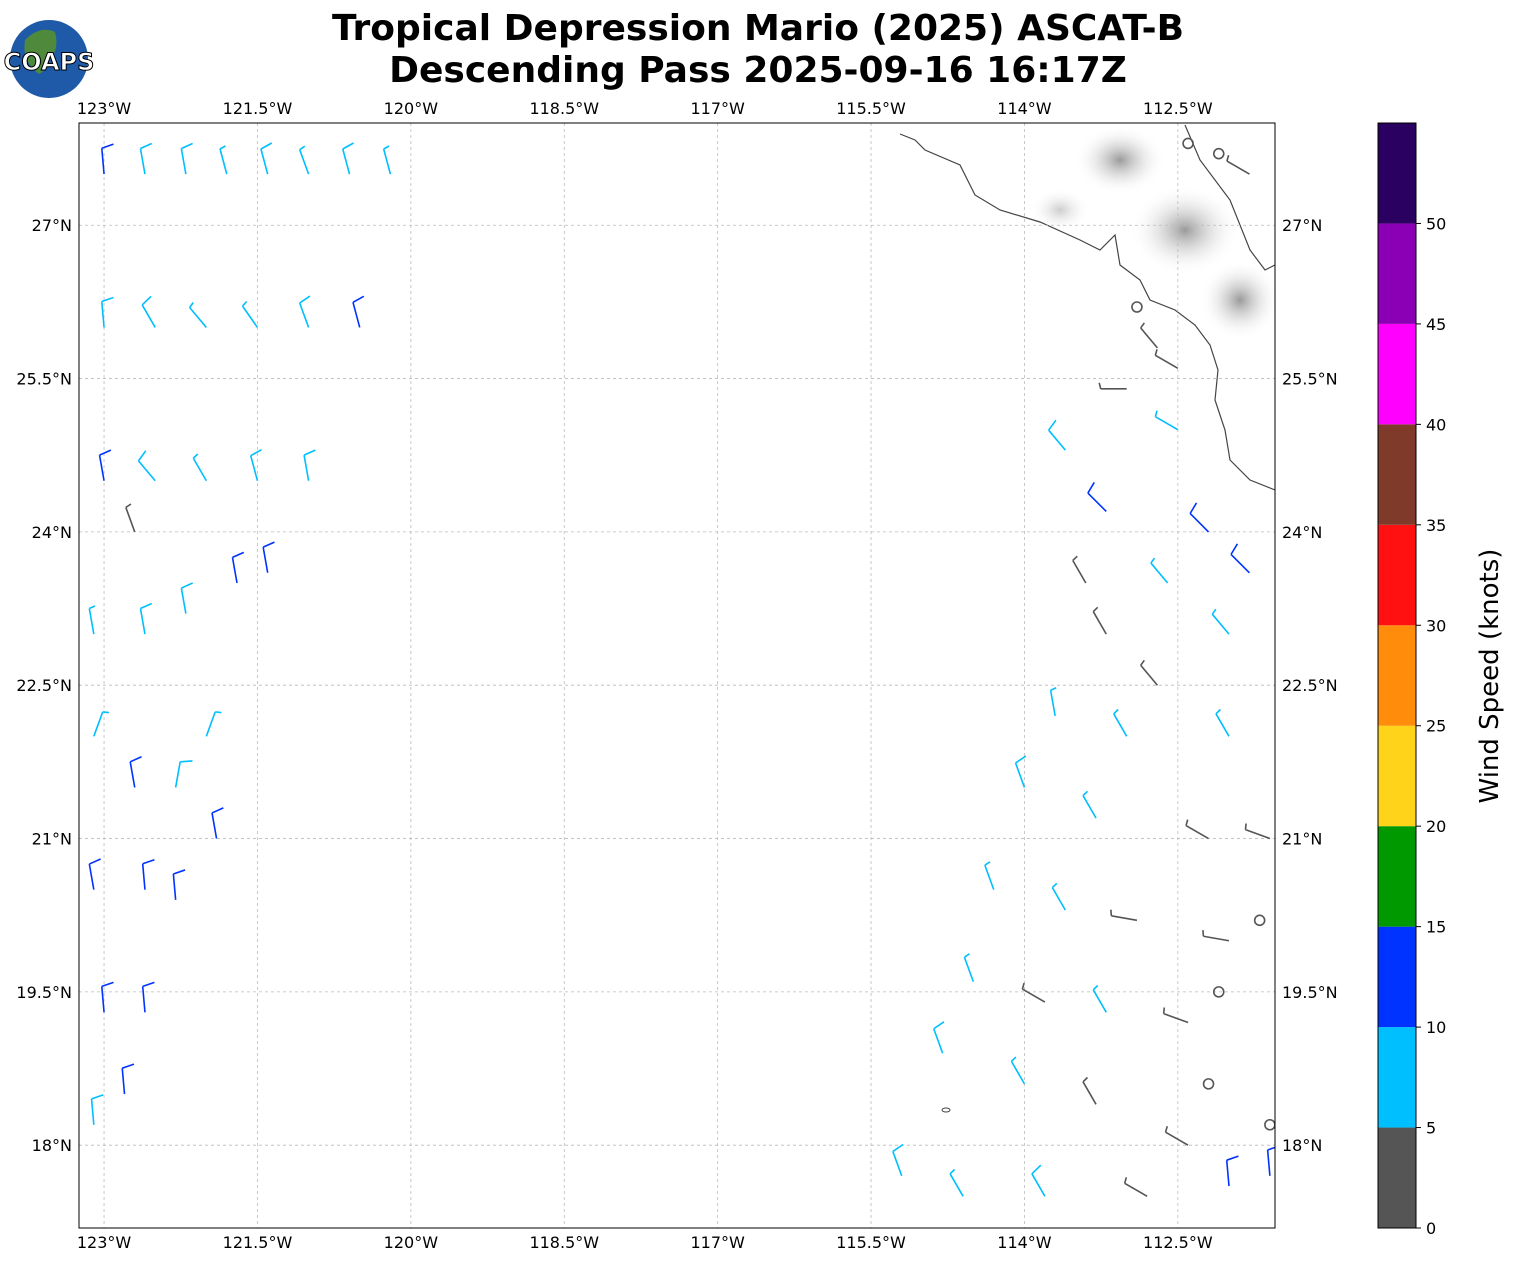  Describe the element at coordinates (1431, 1228) in the screenshot. I see `colorbar-tick-label: 0` at that location.